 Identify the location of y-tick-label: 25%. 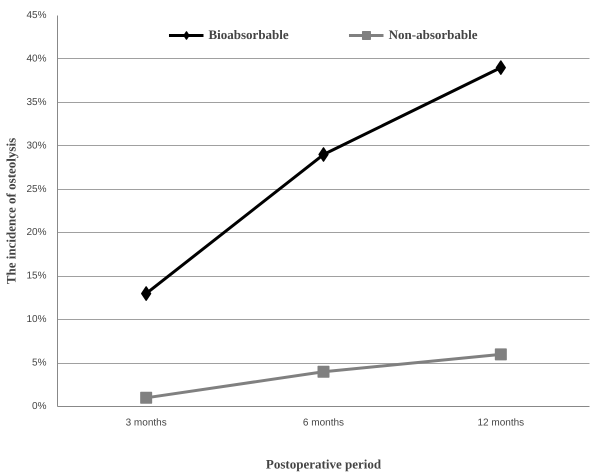
(36, 189).